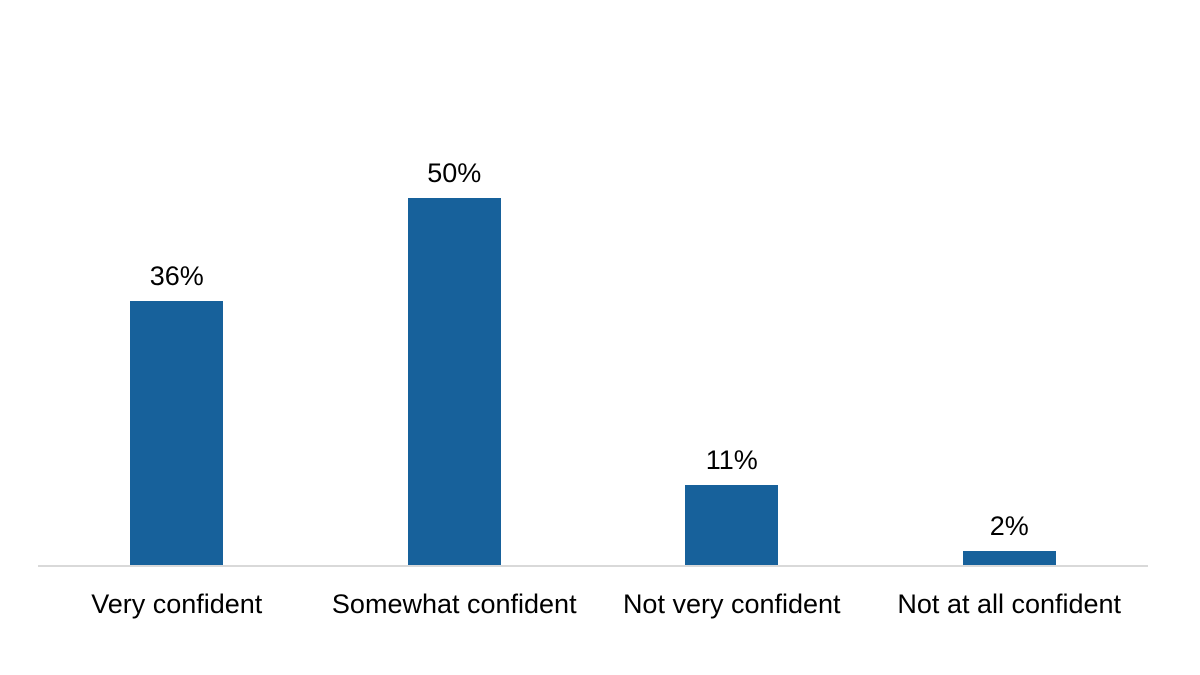 Image resolution: width=1200 pixels, height=675 pixels. What do you see at coordinates (454, 173) in the screenshot?
I see `value-label: 50%` at bounding box center [454, 173].